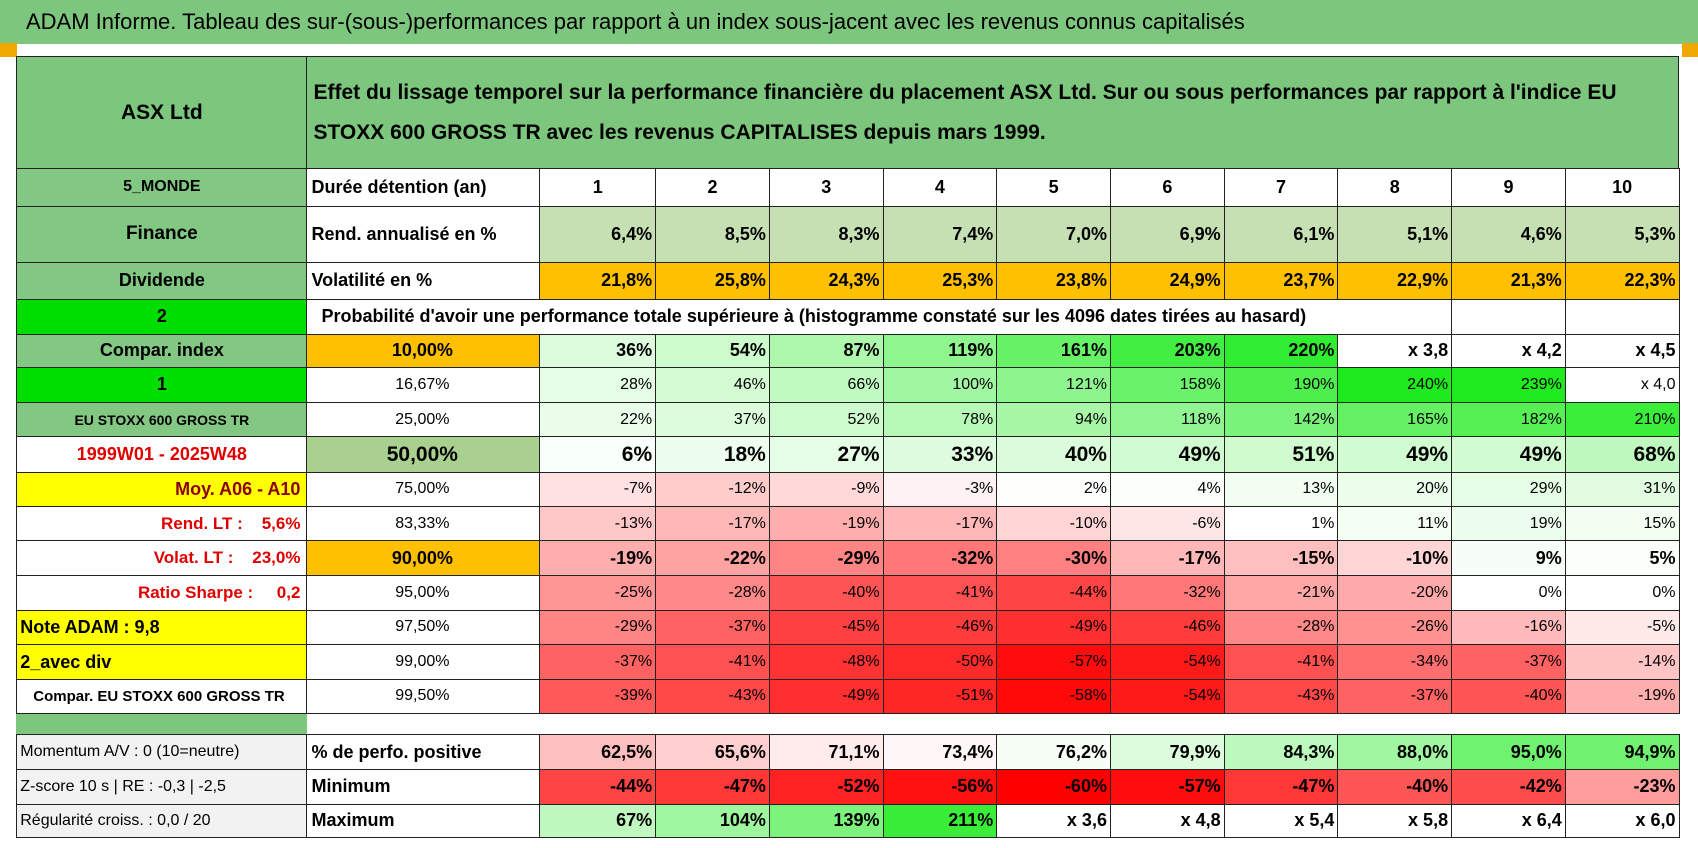 The image size is (1698, 848). Describe the element at coordinates (1395, 419) in the screenshot. I see `value-cell: 165%` at that location.